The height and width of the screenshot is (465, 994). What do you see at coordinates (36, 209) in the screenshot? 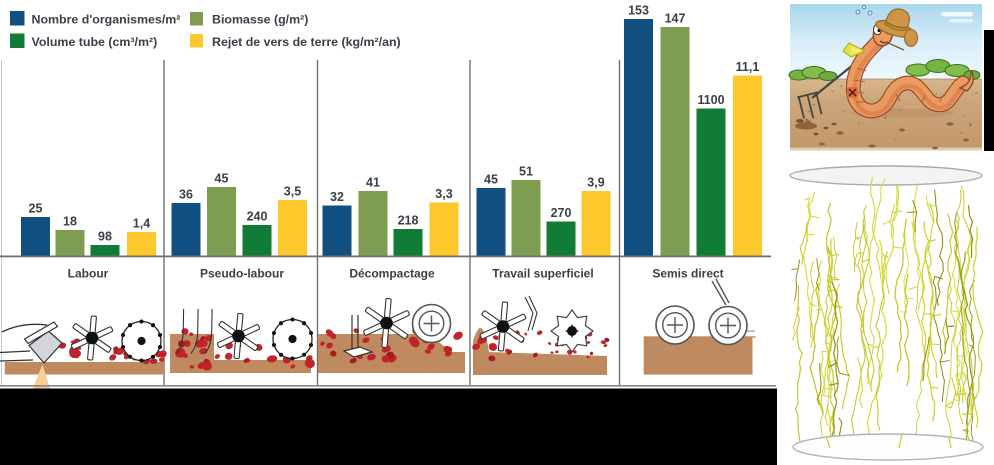
I see `svg-text: 25` at bounding box center [36, 209].